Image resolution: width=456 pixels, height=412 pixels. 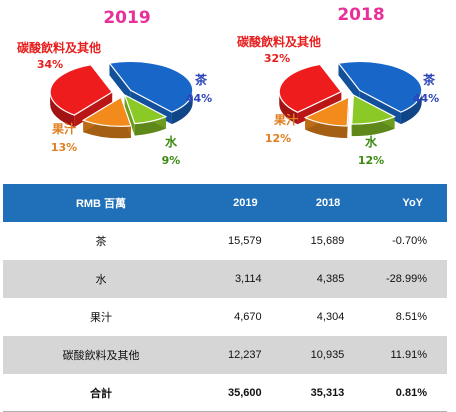 I want to click on header-2018: 2018, so click(x=323, y=203).